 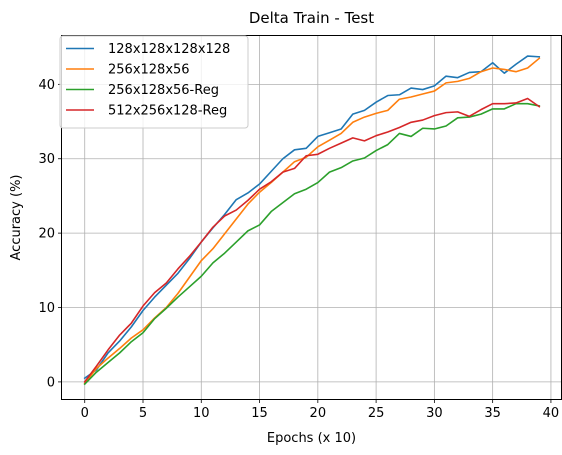 What do you see at coordinates (149, 70) in the screenshot?
I see `legend-label-2: 256x128x56` at bounding box center [149, 70].